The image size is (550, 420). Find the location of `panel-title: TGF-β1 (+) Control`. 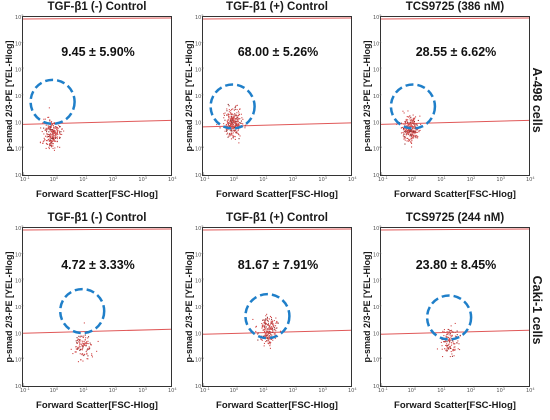

panel-title: TGF-β1 (+) Control is located at coordinates (277, 218).